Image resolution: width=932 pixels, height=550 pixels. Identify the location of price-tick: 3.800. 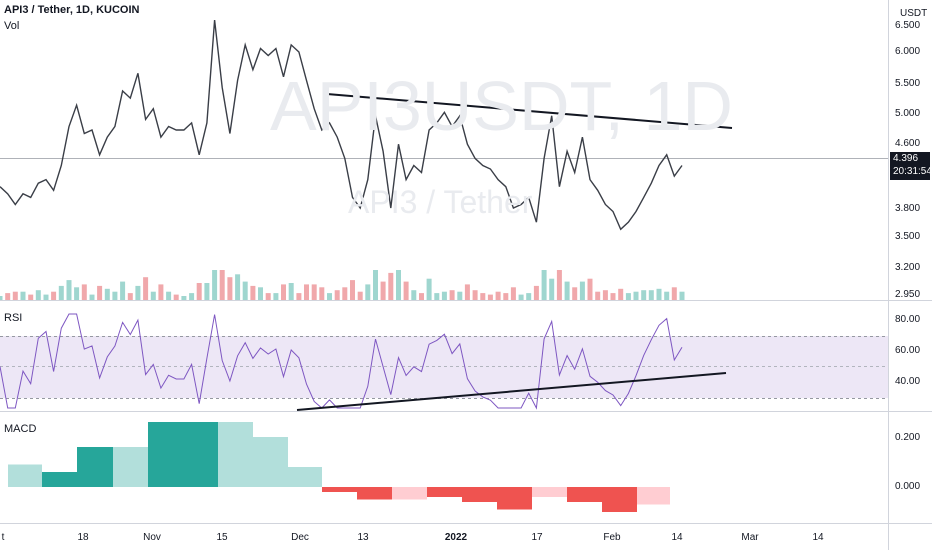
(908, 208).